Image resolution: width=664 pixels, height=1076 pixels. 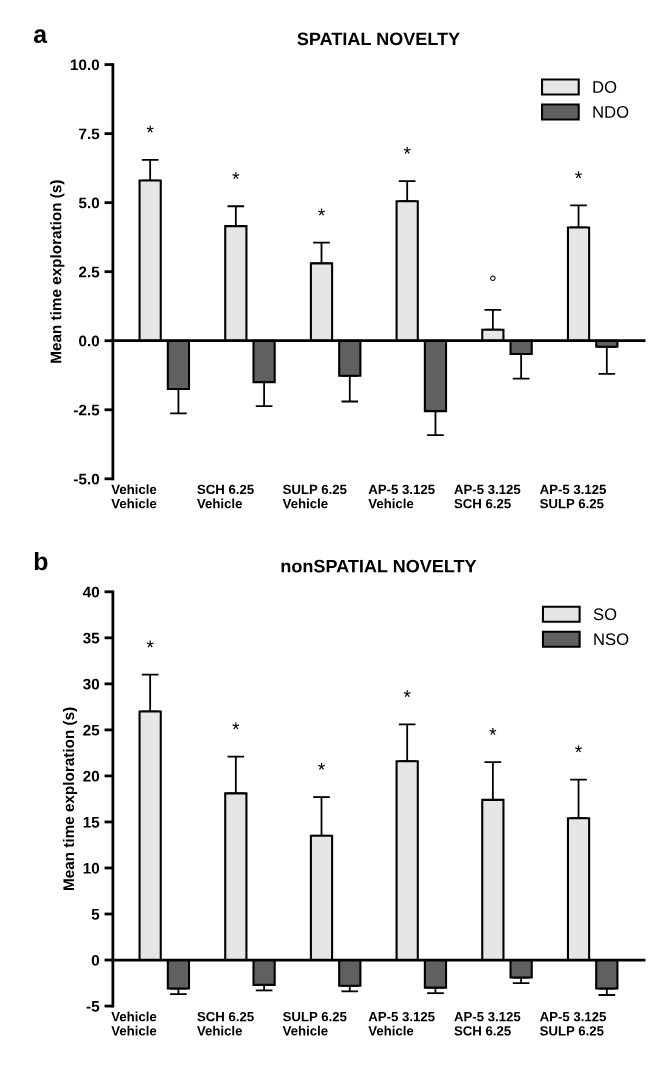 I want to click on legend-label: NSO, so click(x=611, y=639).